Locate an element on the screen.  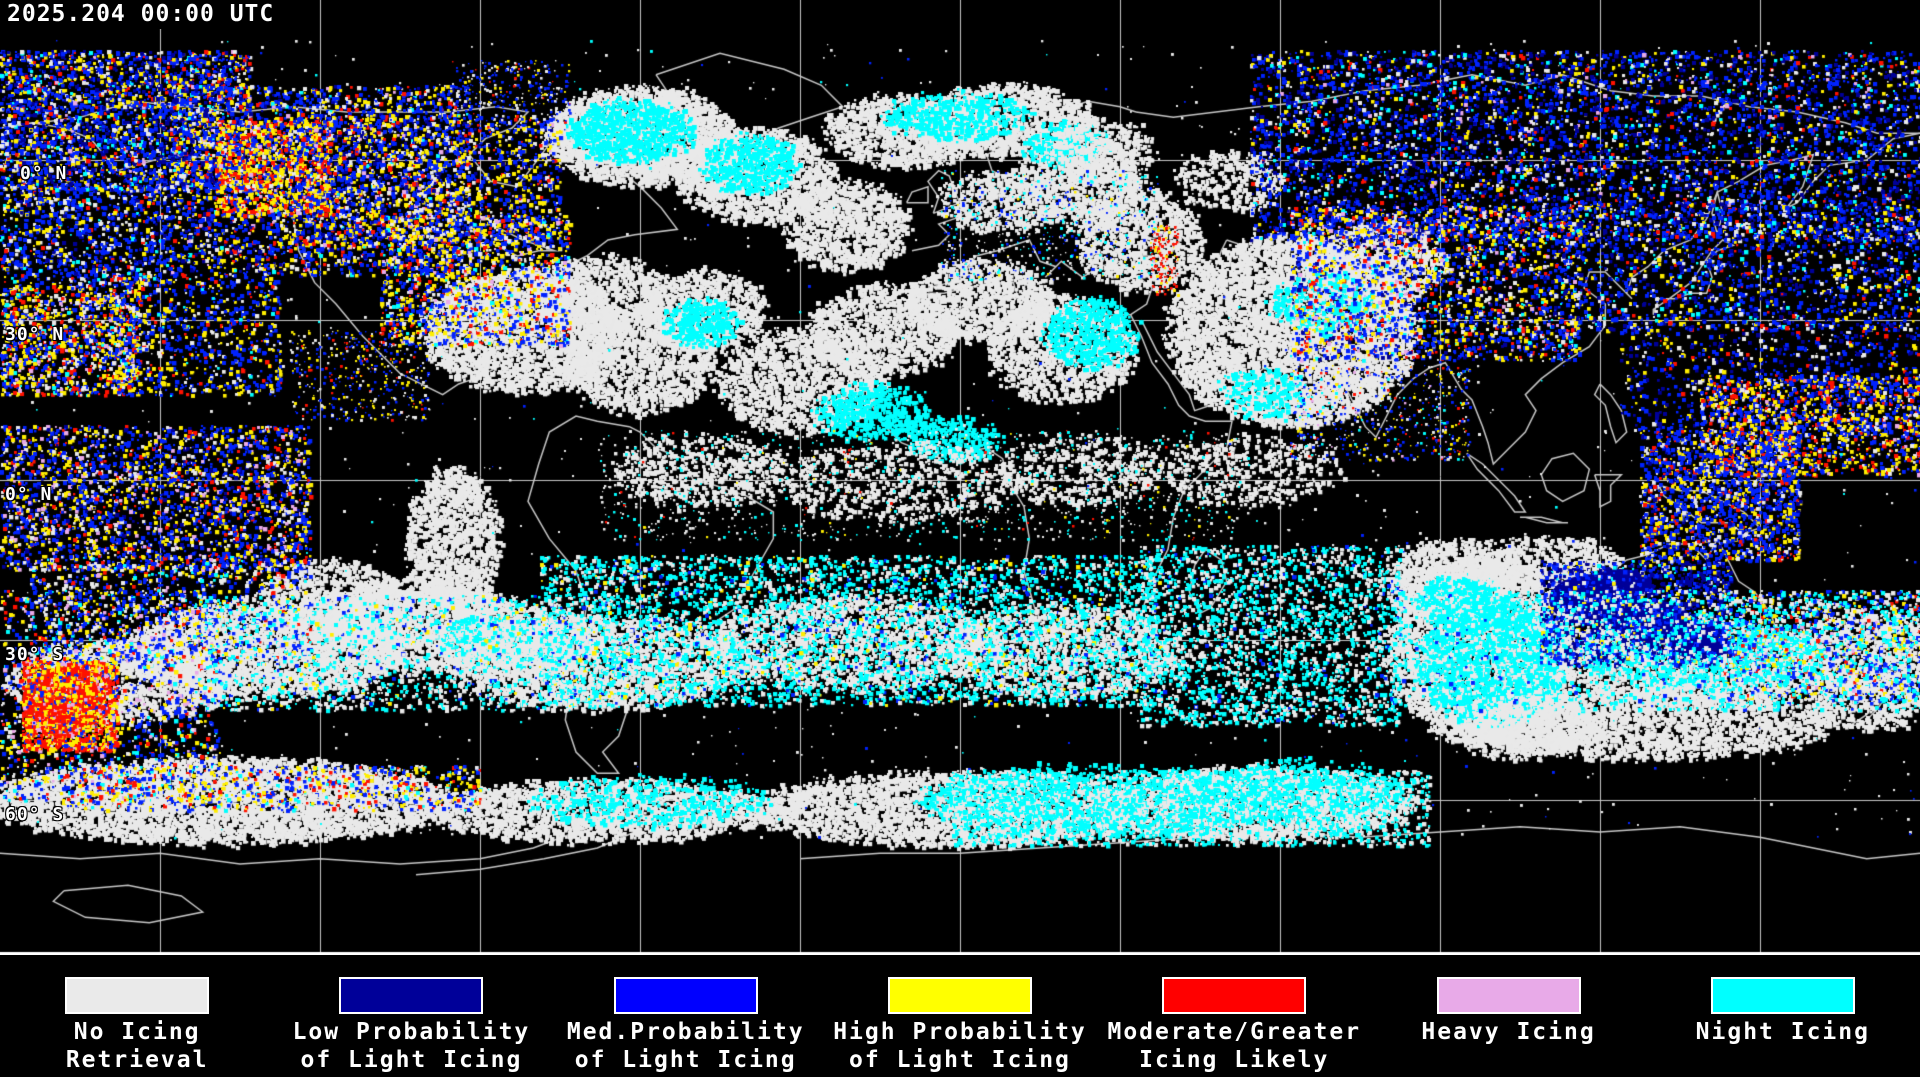
legend-item-3: High Probability of Light Icing is located at coordinates (960, 1017).